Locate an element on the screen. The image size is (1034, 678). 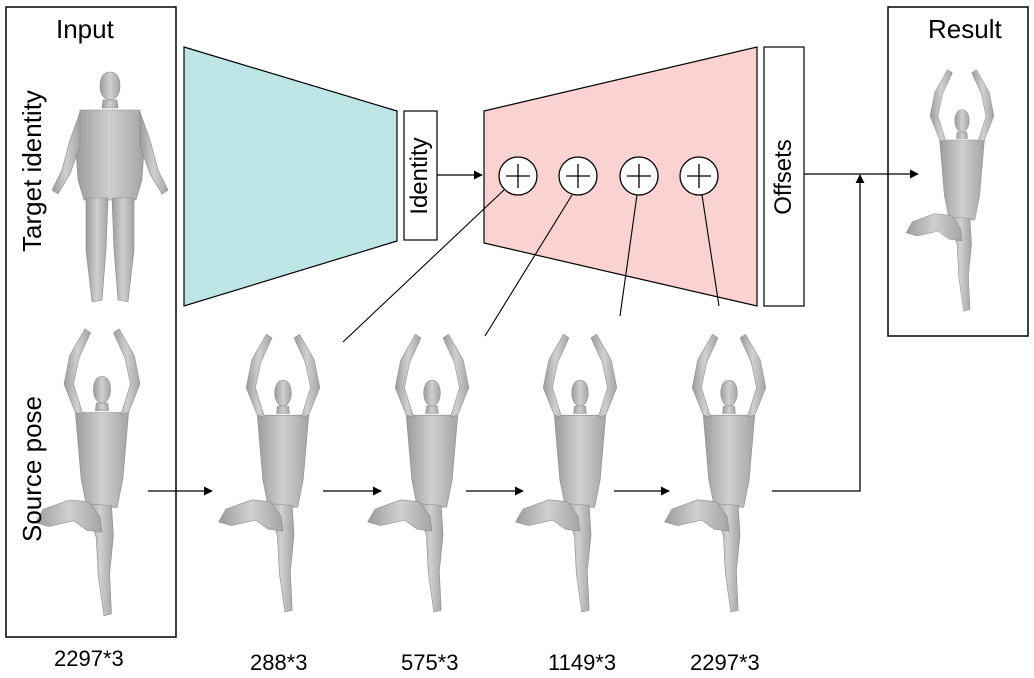
result-title: Result is located at coordinates (965, 29).